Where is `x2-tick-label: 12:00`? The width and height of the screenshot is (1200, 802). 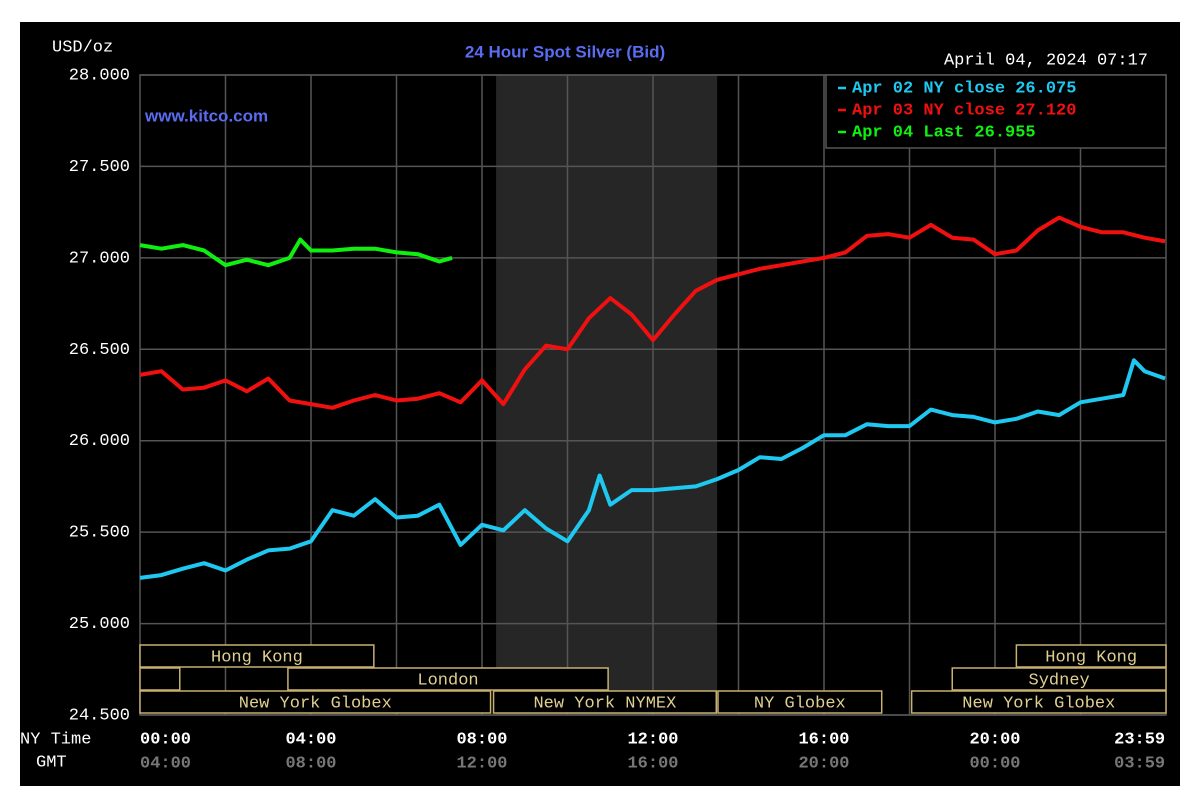
x2-tick-label: 12:00 is located at coordinates (481, 763).